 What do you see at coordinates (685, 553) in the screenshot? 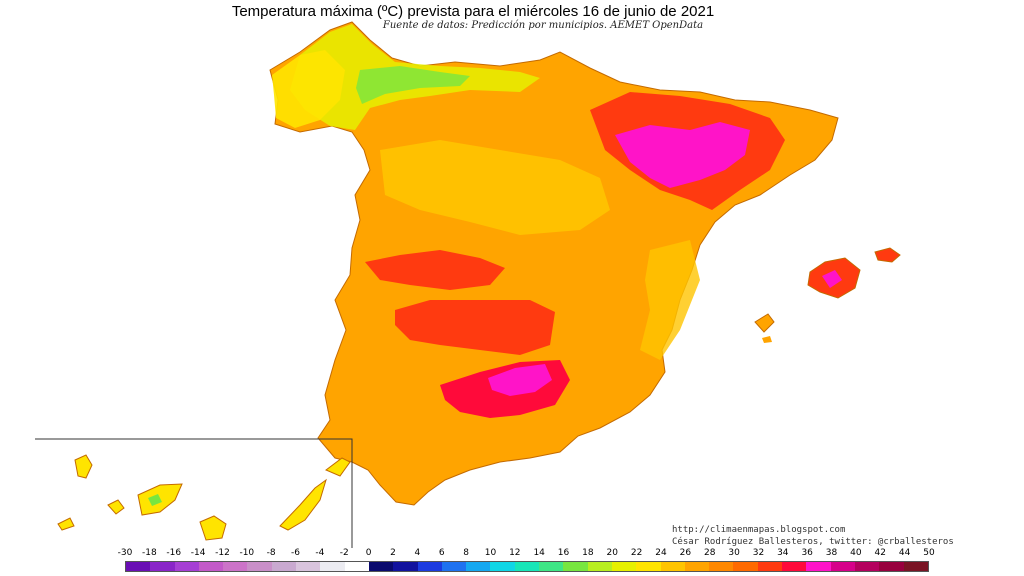
I see `legend-label: 26` at bounding box center [685, 553].